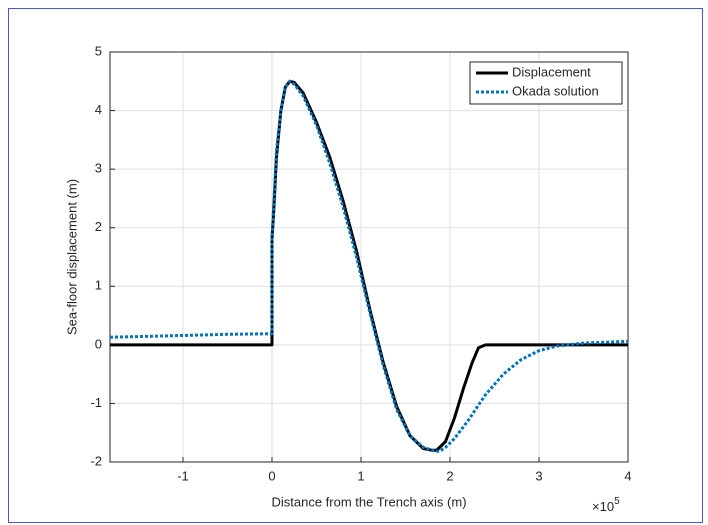 The height and width of the screenshot is (525, 708). I want to click on y-tick-label: 4, so click(98, 109).